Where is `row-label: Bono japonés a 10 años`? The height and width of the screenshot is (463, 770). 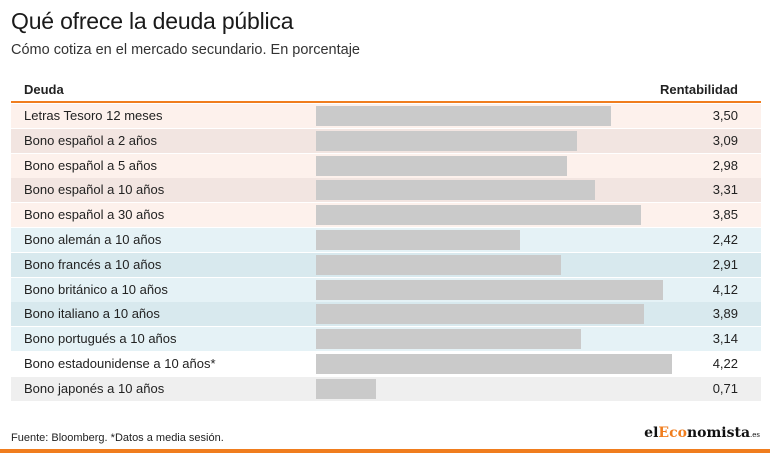 row-label: Bono japonés a 10 años is located at coordinates (94, 388).